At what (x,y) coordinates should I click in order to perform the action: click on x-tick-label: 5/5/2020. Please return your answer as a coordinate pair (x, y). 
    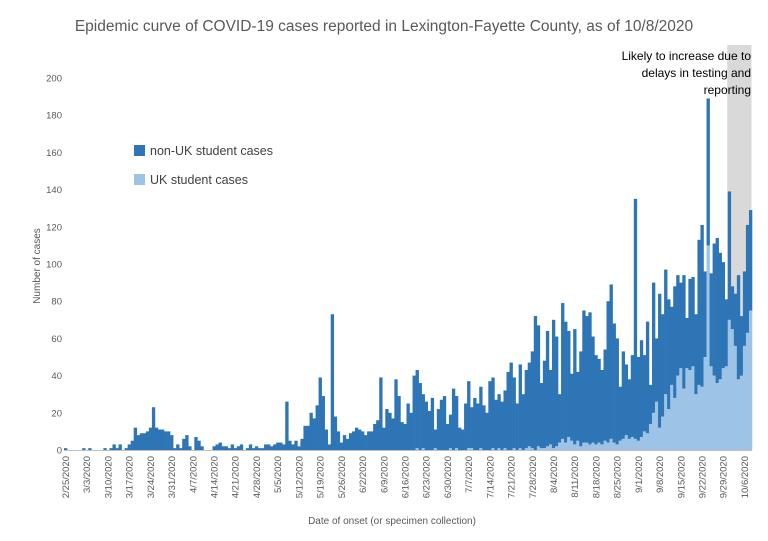
    Looking at the image, I should click on (278, 474).